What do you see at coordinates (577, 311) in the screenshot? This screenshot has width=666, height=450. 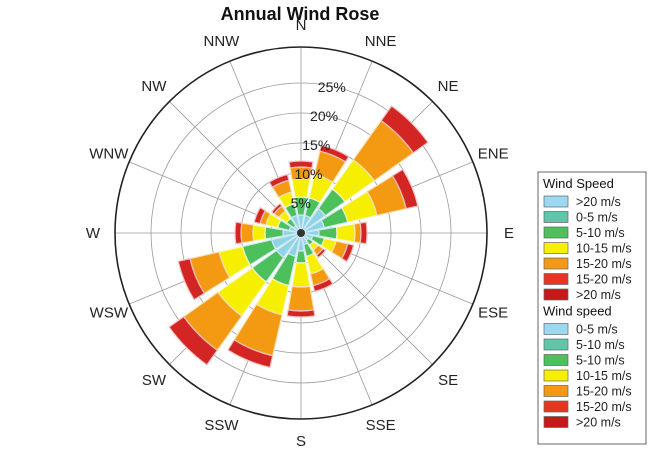 I see `legend-heading-2: Wind speed` at bounding box center [577, 311].